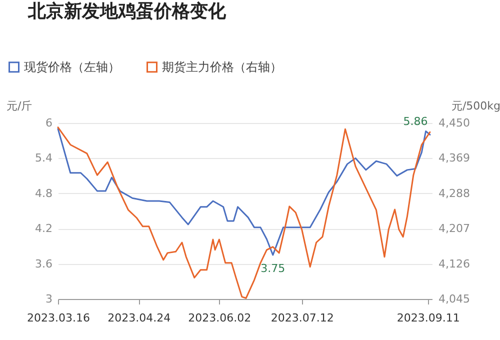 This screenshot has height=340, width=500. Describe the element at coordinates (454, 193) in the screenshot. I see `y2-tick-label: 4,288` at that location.